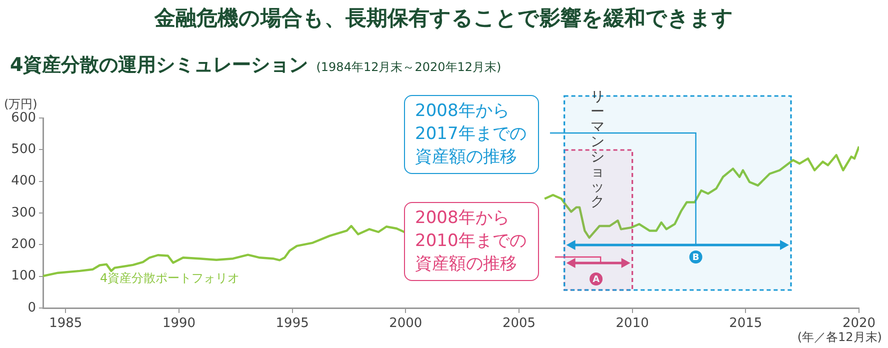 This screenshot has width=888, height=348. What do you see at coordinates (23, 150) in the screenshot?
I see `y-tick-label: 500` at bounding box center [23, 150].